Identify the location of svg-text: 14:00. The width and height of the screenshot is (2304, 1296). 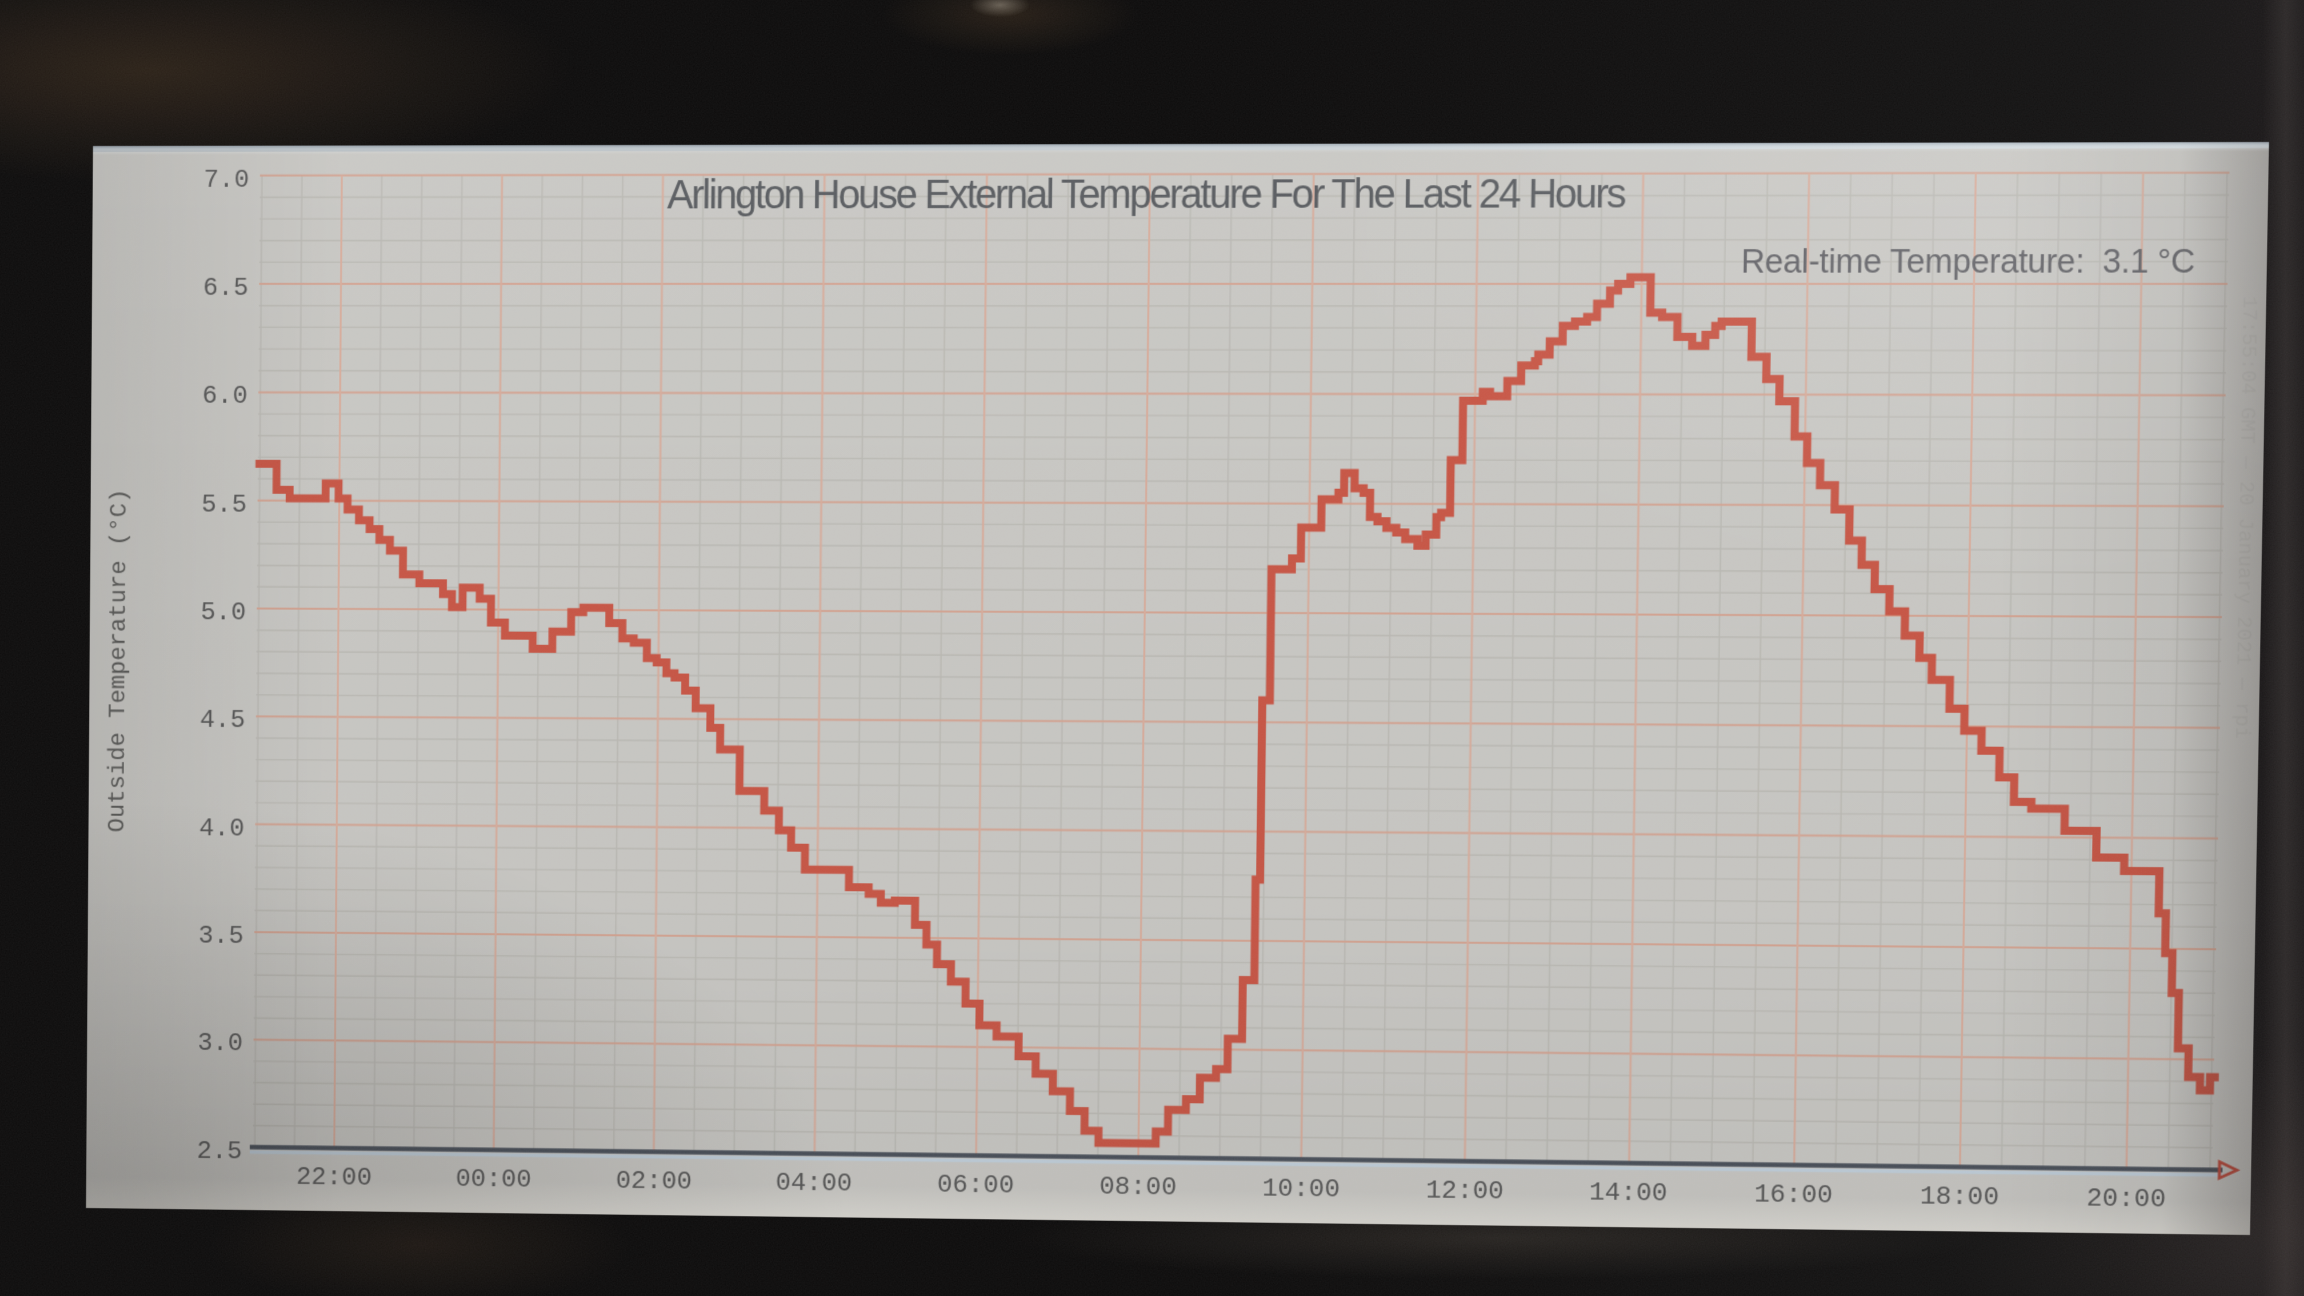
(1628, 1193).